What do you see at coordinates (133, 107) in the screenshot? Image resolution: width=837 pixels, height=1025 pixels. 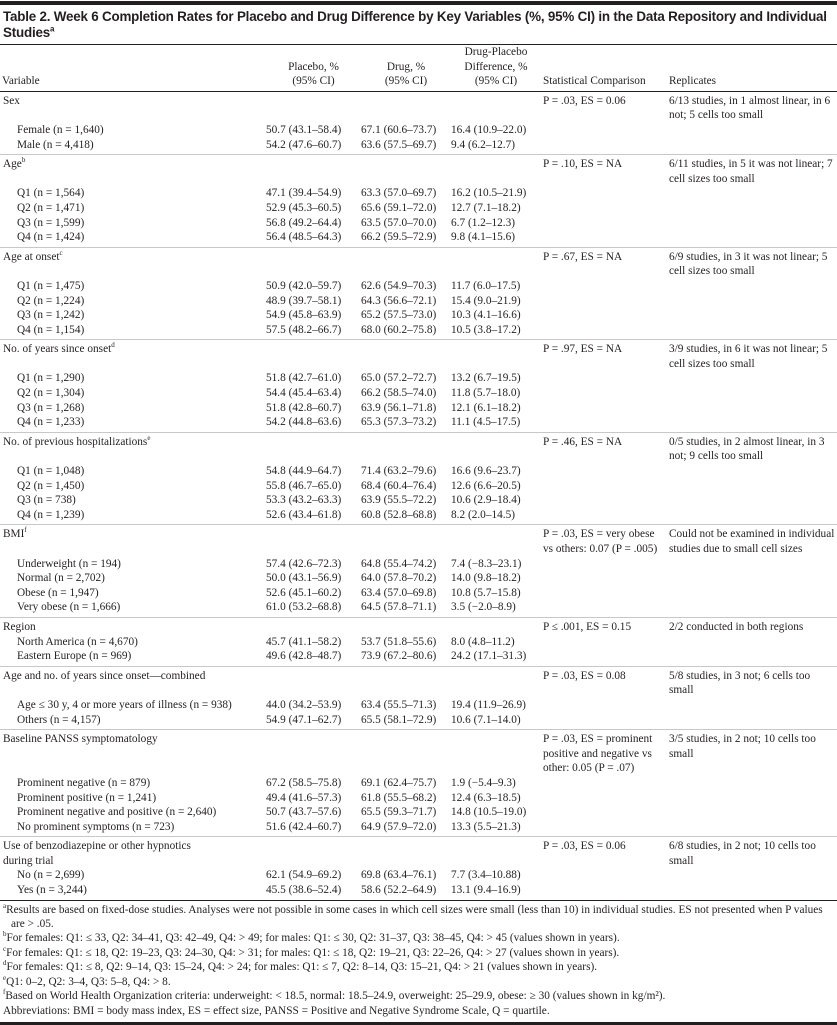 I see `section-label: Sex` at bounding box center [133, 107].